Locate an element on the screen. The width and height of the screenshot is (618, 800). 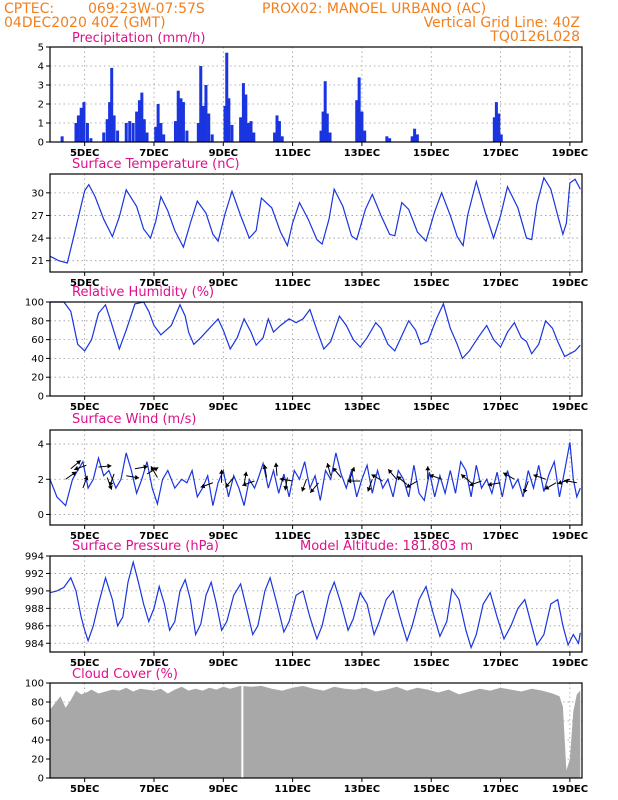
cloud-area is located at coordinates (315, 731).